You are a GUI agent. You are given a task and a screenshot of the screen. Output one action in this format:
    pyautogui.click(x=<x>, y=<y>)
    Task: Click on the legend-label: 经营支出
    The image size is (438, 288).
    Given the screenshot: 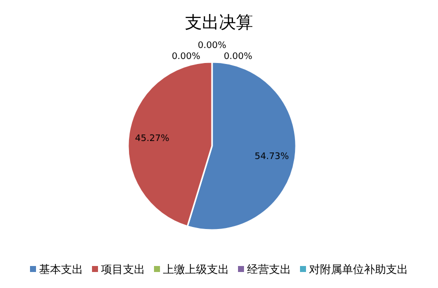 What is the action you would take?
    pyautogui.click(x=269, y=269)
    